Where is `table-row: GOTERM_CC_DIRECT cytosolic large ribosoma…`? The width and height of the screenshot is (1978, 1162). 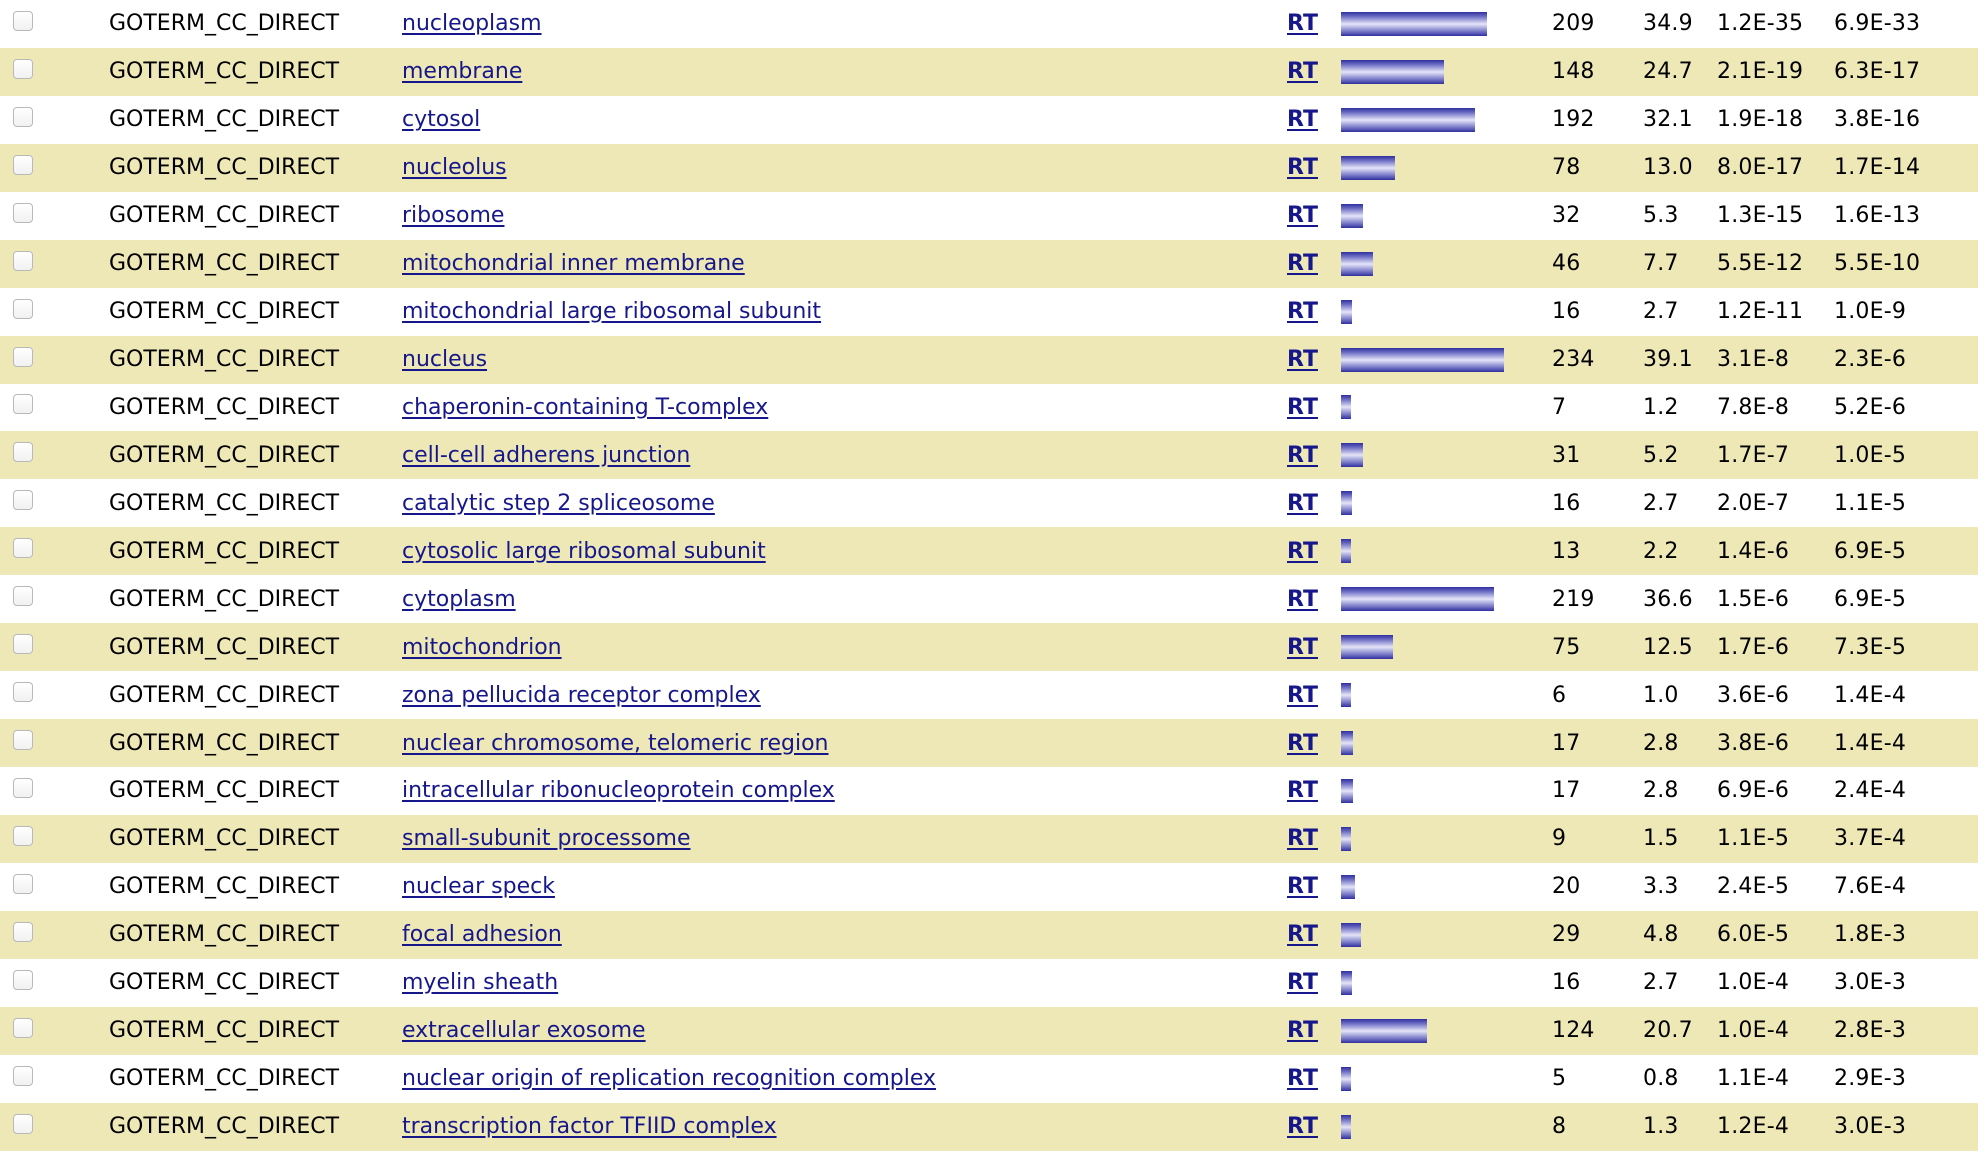 table-row: GOTERM_CC_DIRECT cytosolic large ribosoma… is located at coordinates (989, 551).